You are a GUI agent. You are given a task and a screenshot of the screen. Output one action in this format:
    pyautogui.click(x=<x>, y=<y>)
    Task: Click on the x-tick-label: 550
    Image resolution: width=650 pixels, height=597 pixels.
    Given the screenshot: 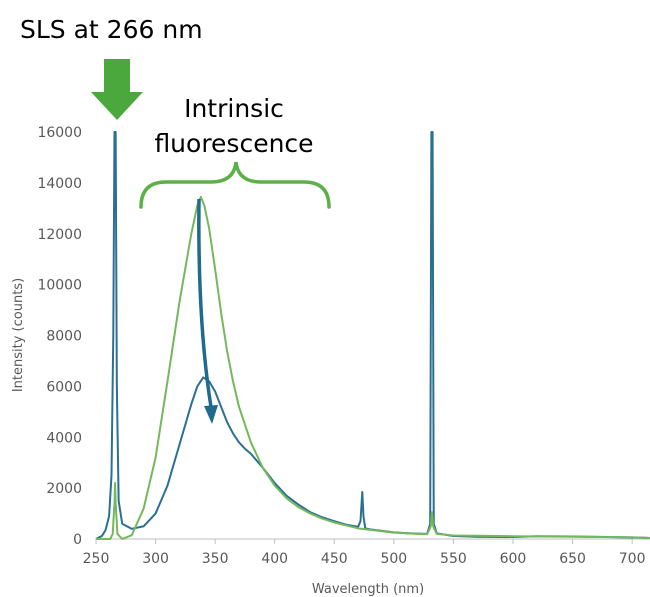 What is the action you would take?
    pyautogui.click(x=453, y=559)
    